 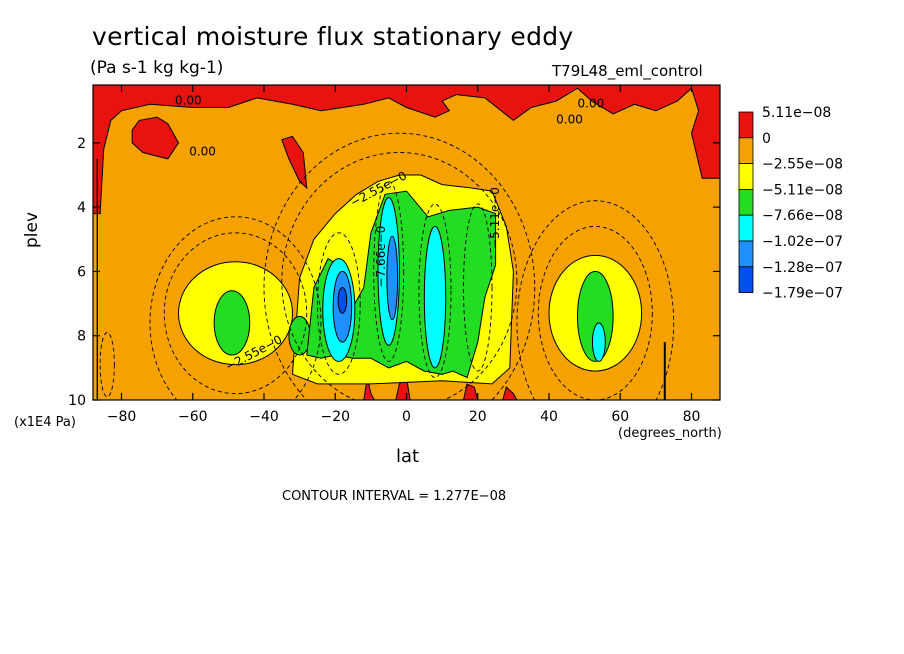 What do you see at coordinates (381, 257) in the screenshot?
I see `contour-label-7: −7.66e−0` at bounding box center [381, 257].